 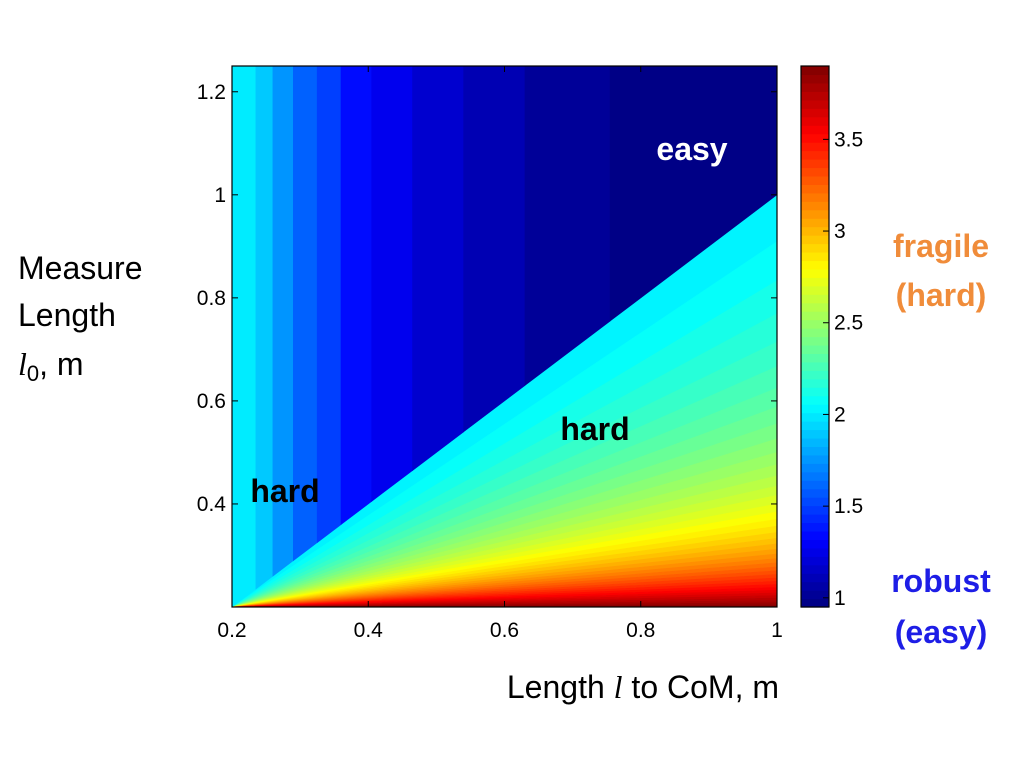 What do you see at coordinates (840, 414) in the screenshot?
I see `colorbar-tick-label: 2` at bounding box center [840, 414].